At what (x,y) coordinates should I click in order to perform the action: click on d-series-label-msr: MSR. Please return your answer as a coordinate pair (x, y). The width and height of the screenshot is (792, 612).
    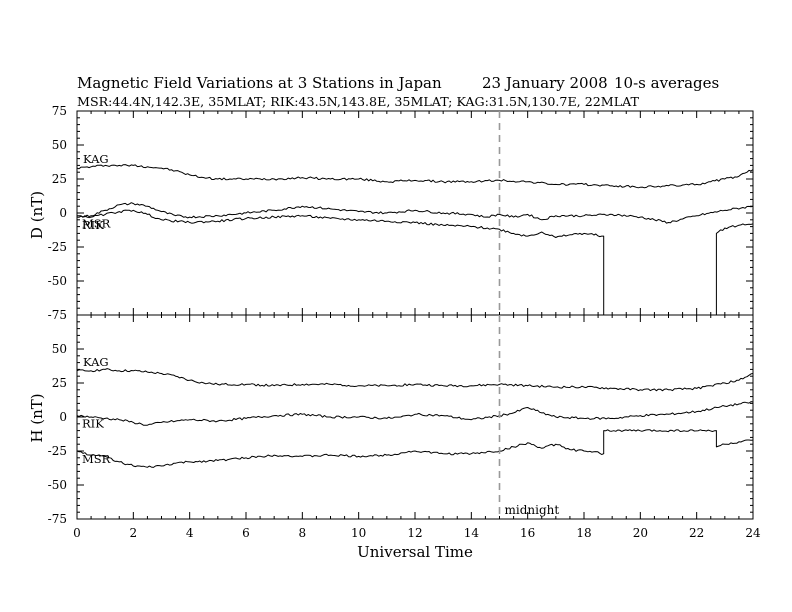
    Looking at the image, I should click on (96, 224).